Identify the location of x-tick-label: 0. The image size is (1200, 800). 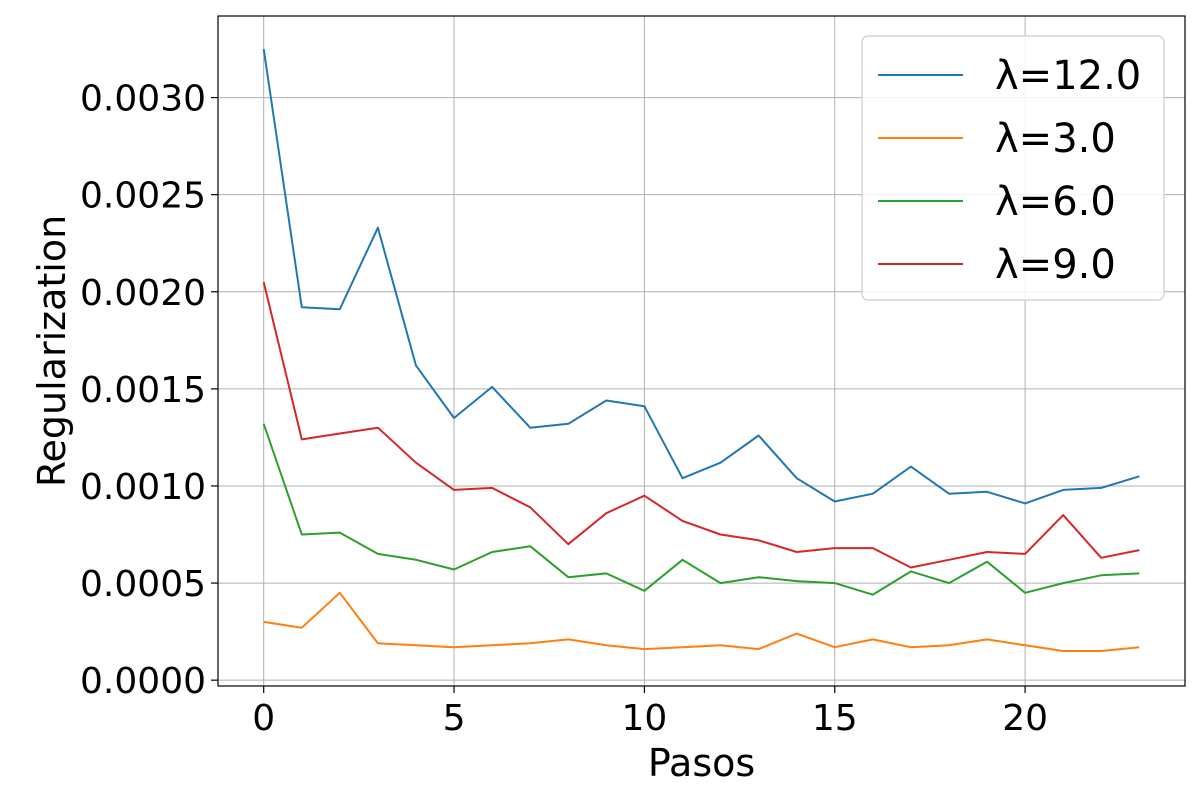
(263, 718).